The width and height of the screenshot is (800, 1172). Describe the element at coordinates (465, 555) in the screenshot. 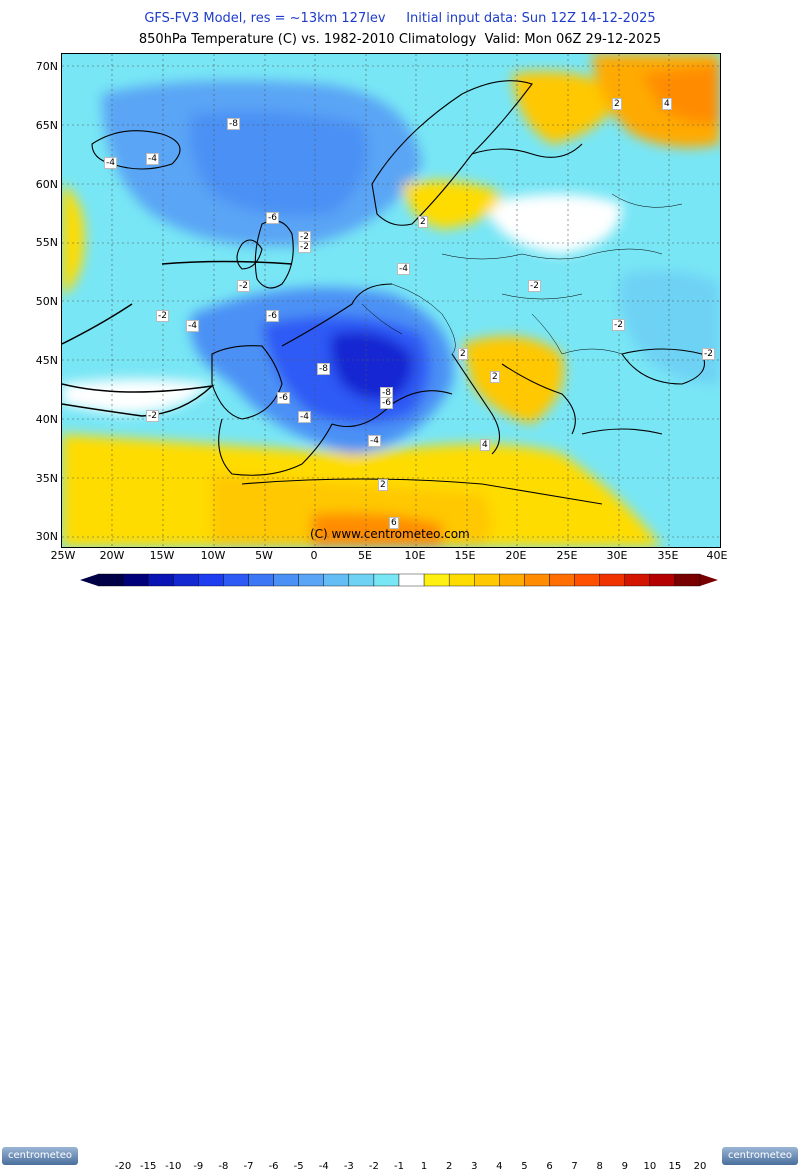

I see `lon-label: 15E` at that location.